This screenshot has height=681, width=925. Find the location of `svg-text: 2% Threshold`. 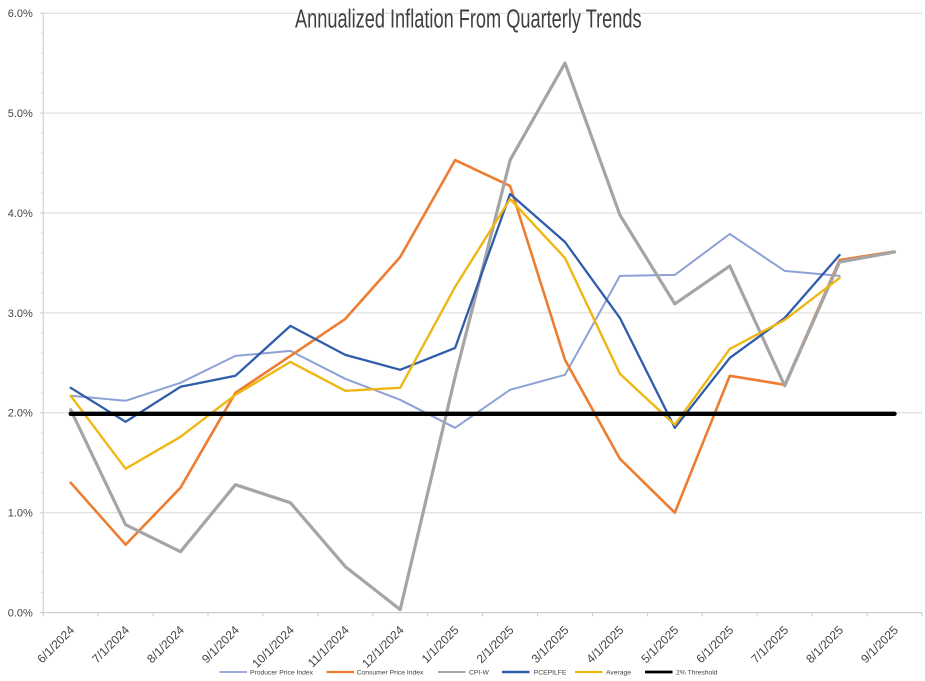

svg-text: 2% Threshold is located at coordinates (697, 672).